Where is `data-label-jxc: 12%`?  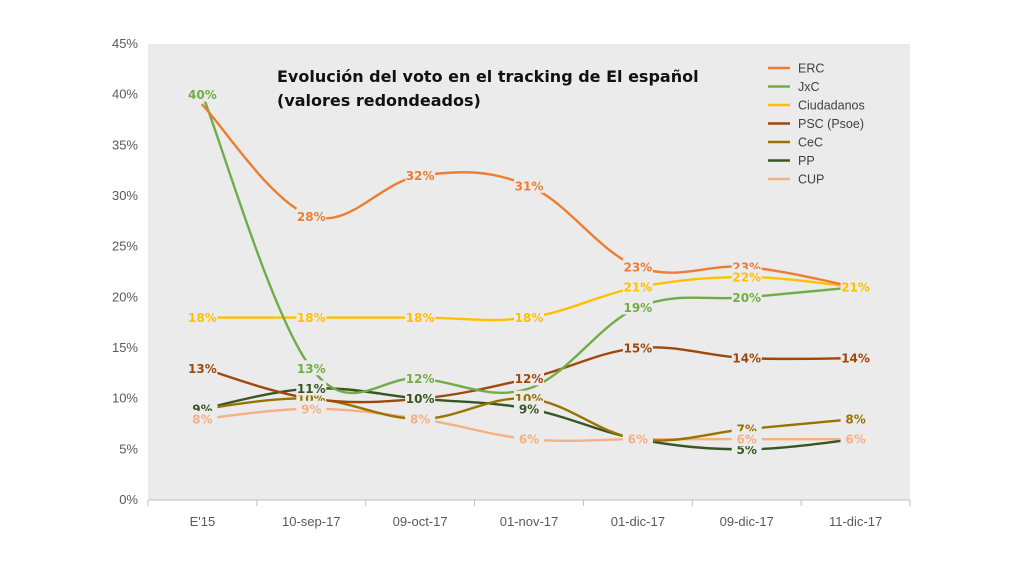
data-label-jxc: 12% is located at coordinates (420, 379).